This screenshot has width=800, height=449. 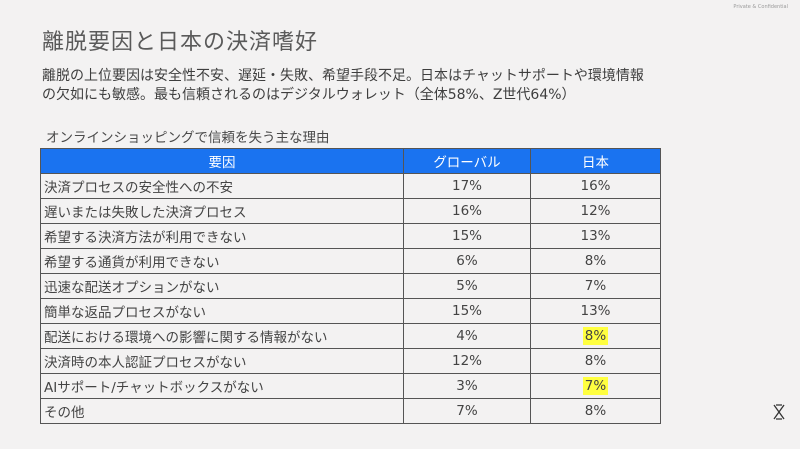 I want to click on header-global: グローバル, so click(x=467, y=161).